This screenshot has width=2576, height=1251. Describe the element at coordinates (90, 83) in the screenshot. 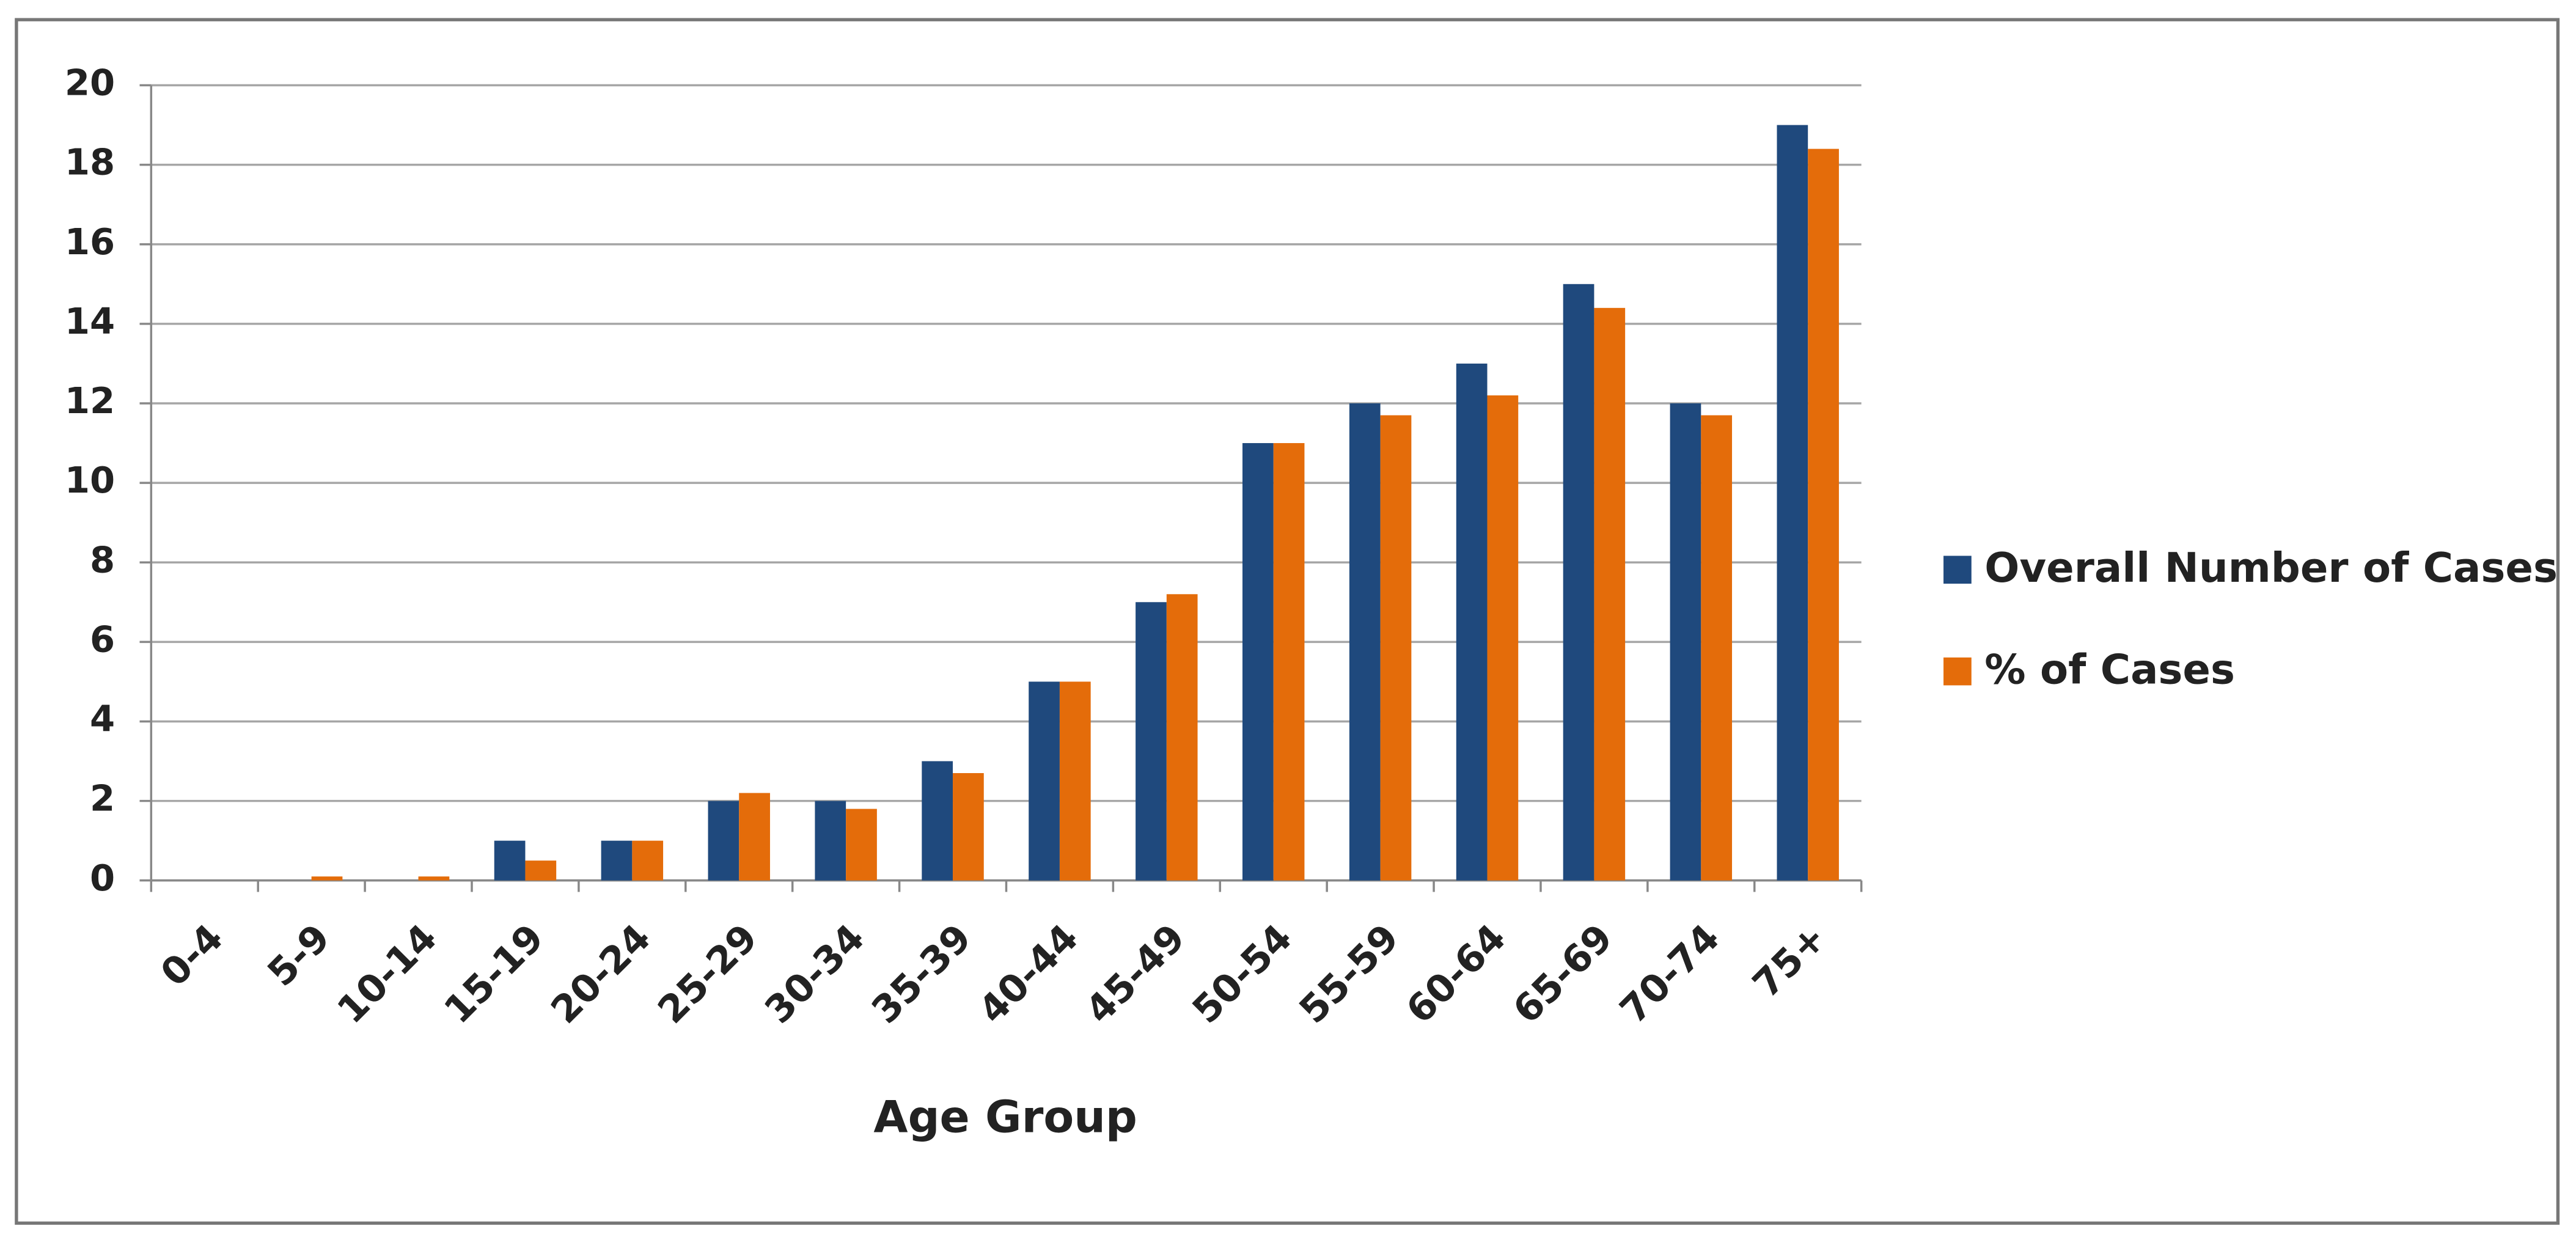

I see `y-tick-label: 20` at that location.